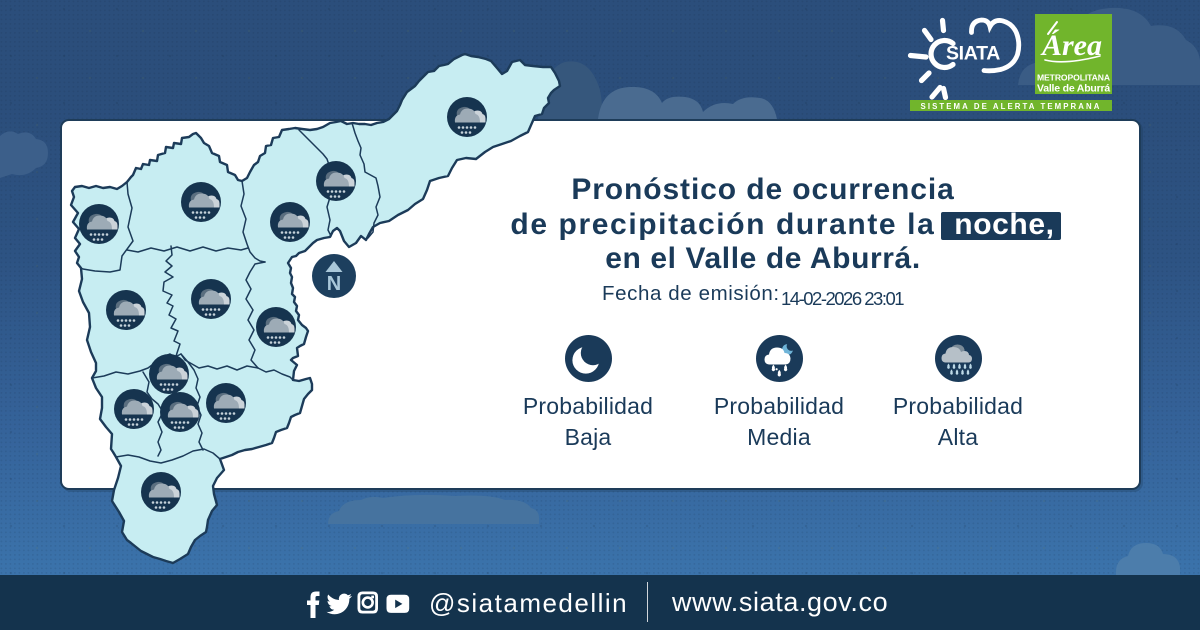 This screenshot has width=1200, height=630. Describe the element at coordinates (1071, 45) in the screenshot. I see `svg-text: Área` at that location.